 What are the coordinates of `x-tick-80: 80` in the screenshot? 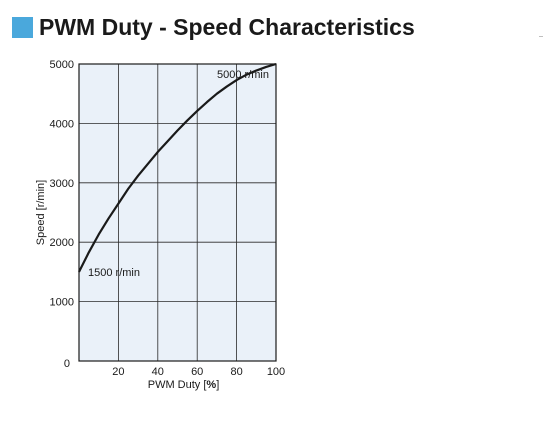 It's located at (236, 372).